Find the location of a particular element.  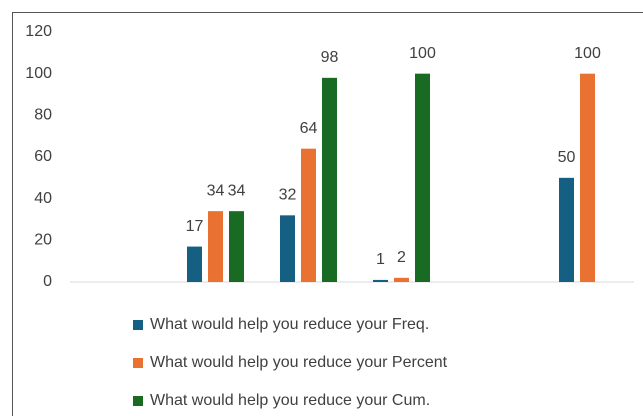

y-tick-label: 80 is located at coordinates (43, 115).